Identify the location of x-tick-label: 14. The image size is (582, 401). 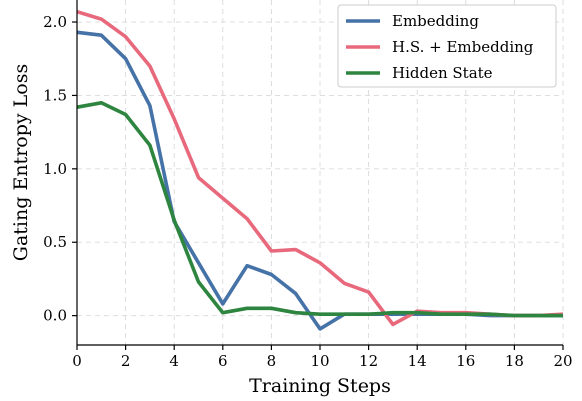
(417, 361).